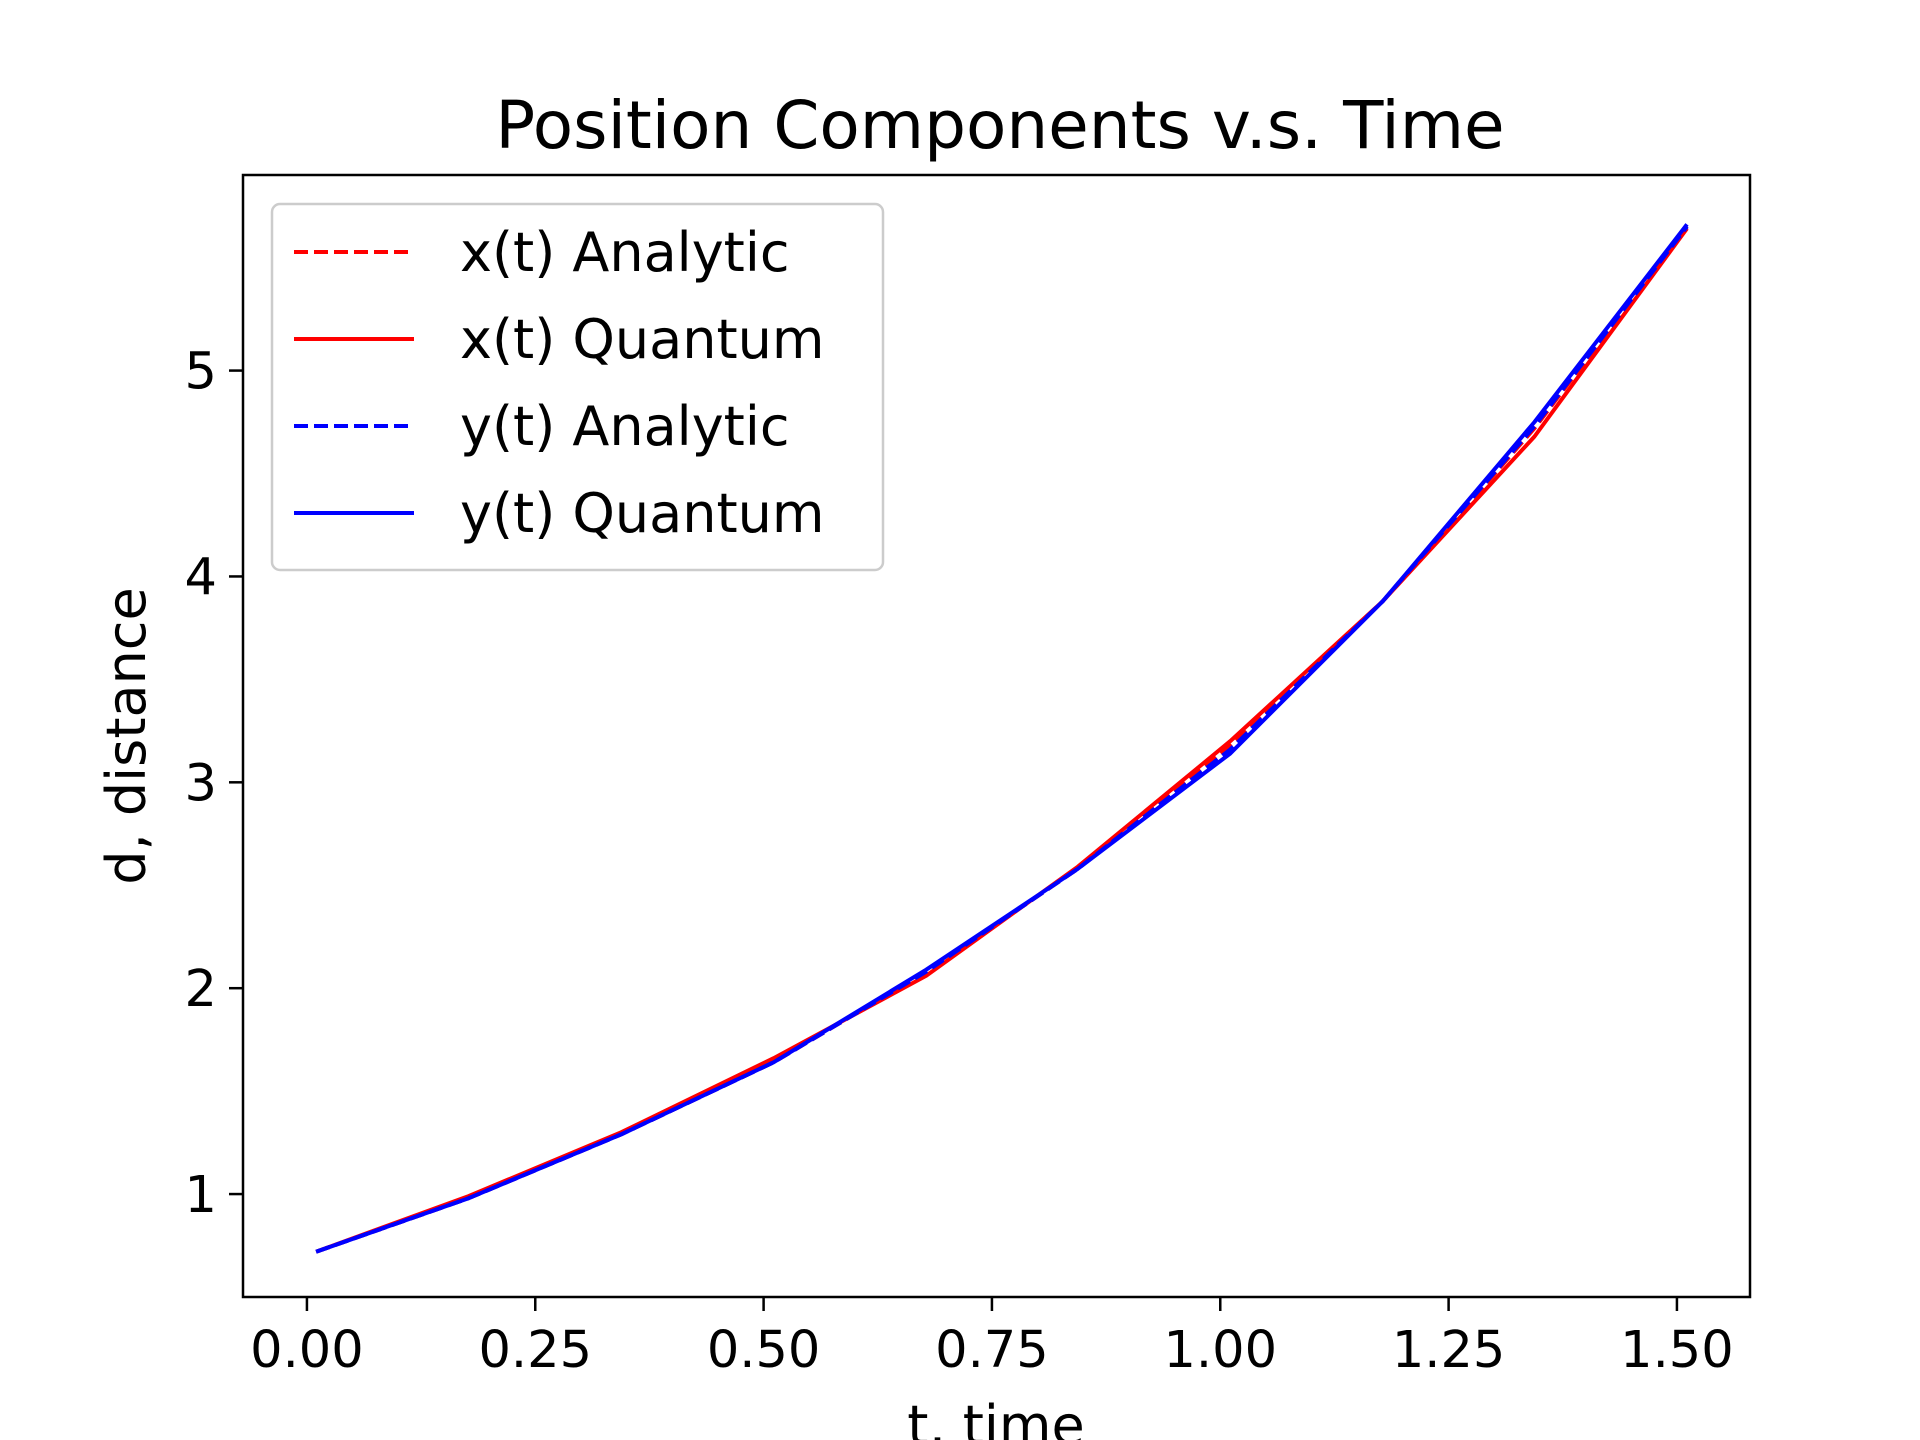 This screenshot has width=1920, height=1440. I want to click on y-tick-label: 5, so click(201, 372).